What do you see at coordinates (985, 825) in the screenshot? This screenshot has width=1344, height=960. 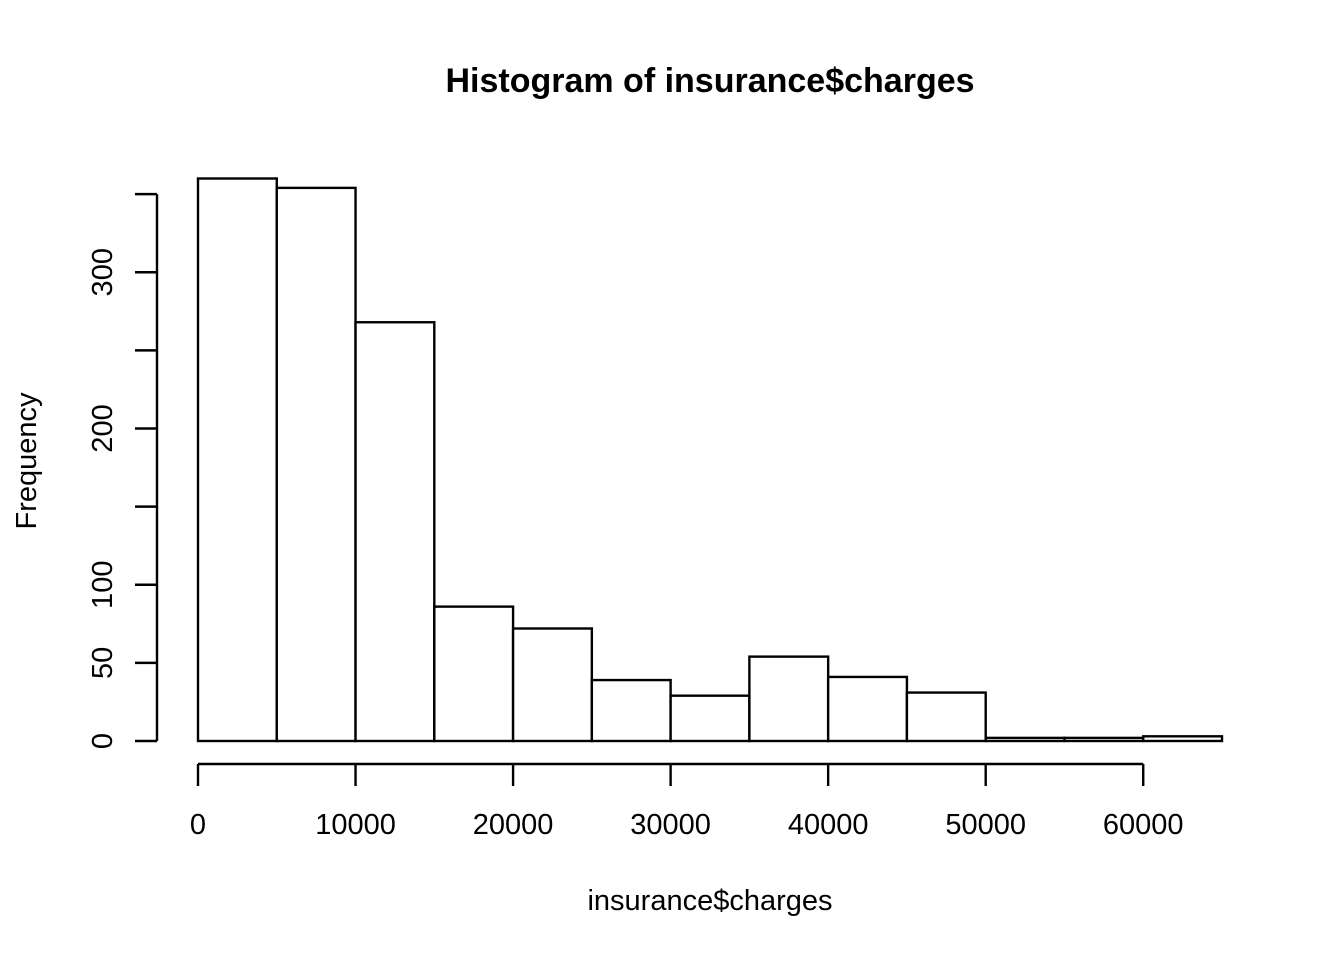 I see `x-tick-label: 50000` at bounding box center [985, 825].